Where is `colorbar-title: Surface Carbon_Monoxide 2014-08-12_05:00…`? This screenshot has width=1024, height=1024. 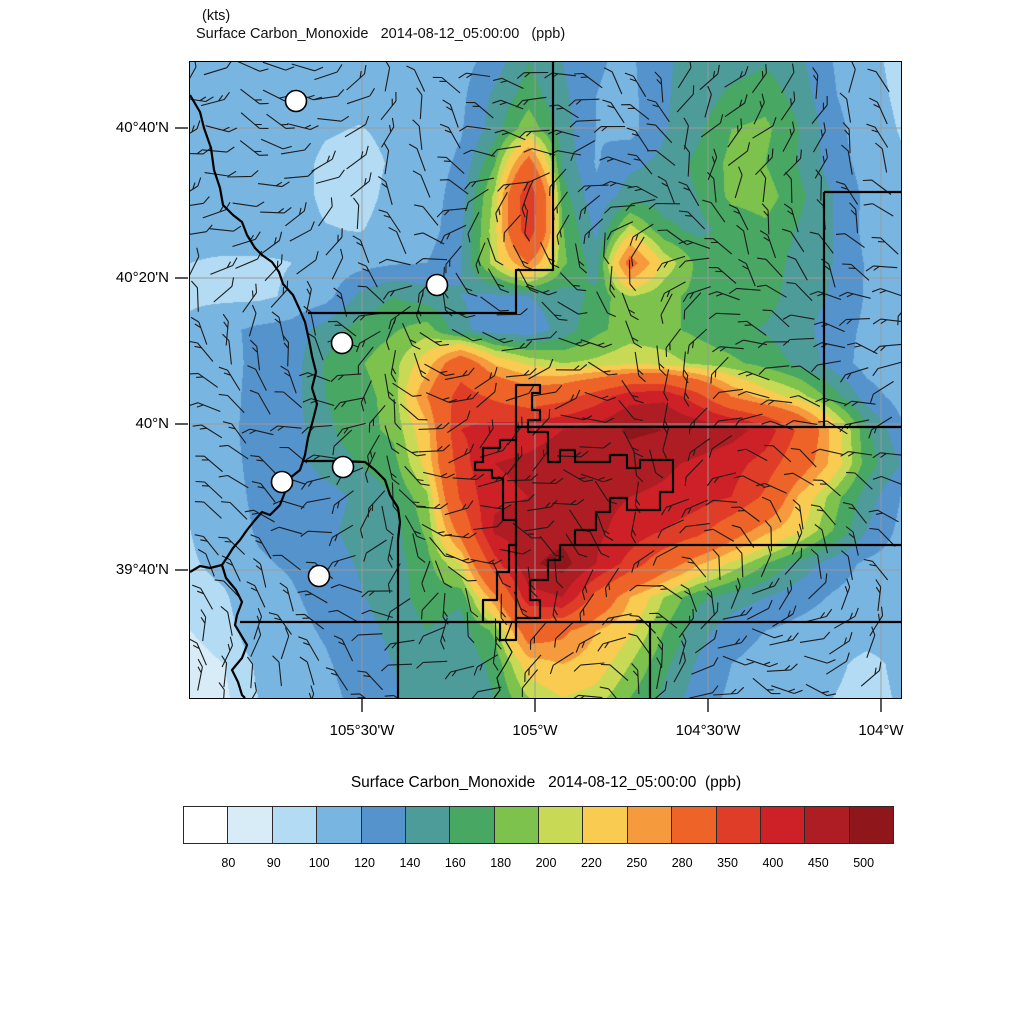
colorbar-title: Surface Carbon_Monoxide 2014-08-12_05:00… is located at coordinates (546, 782).